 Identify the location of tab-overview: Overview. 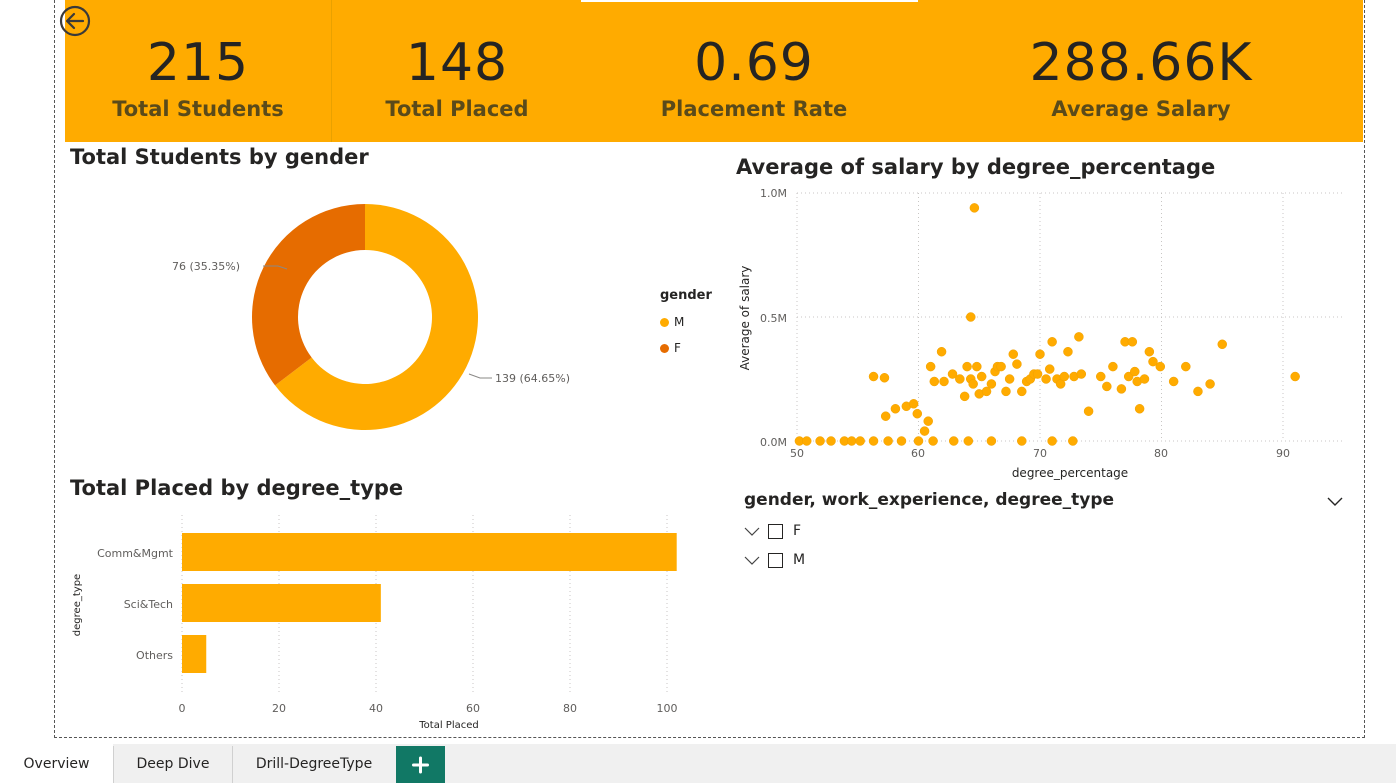
(56, 763).